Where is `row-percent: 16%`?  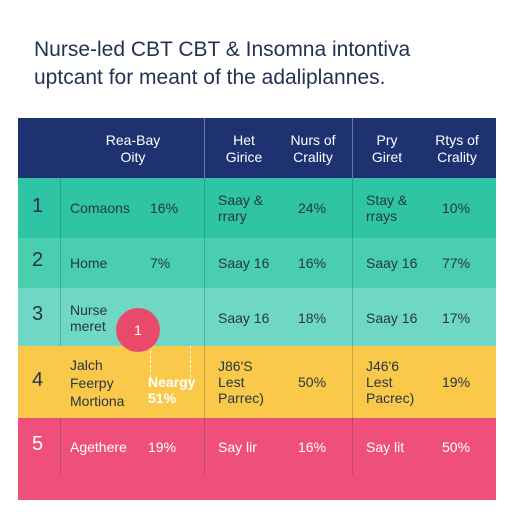
row-percent: 16% is located at coordinates (164, 208).